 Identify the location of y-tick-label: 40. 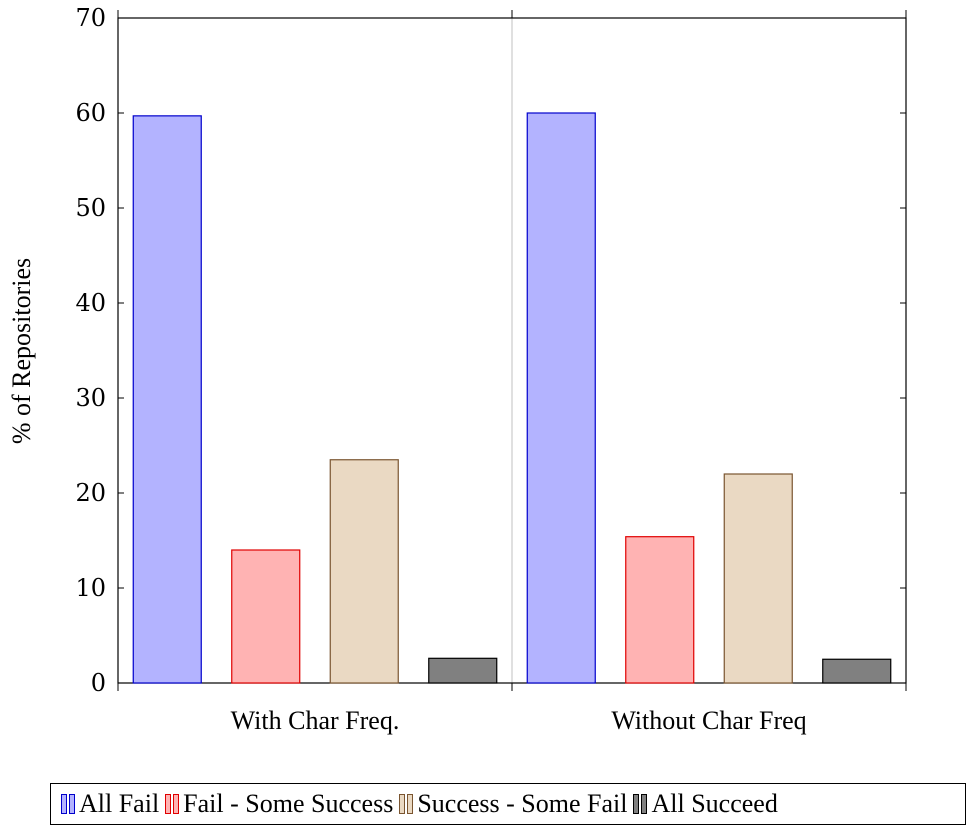
(90, 303).